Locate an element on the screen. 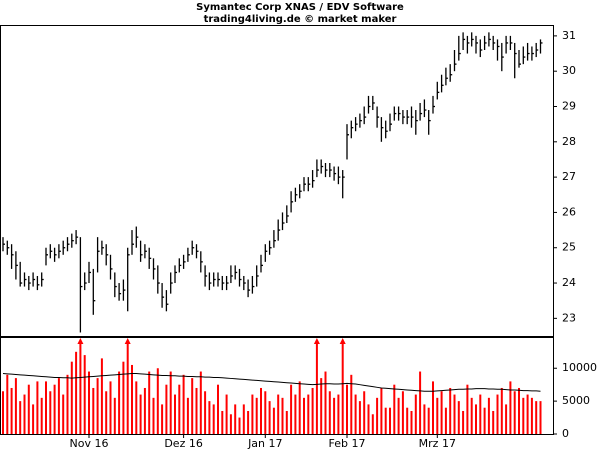  y-tick-label: 23 is located at coordinates (569, 317).